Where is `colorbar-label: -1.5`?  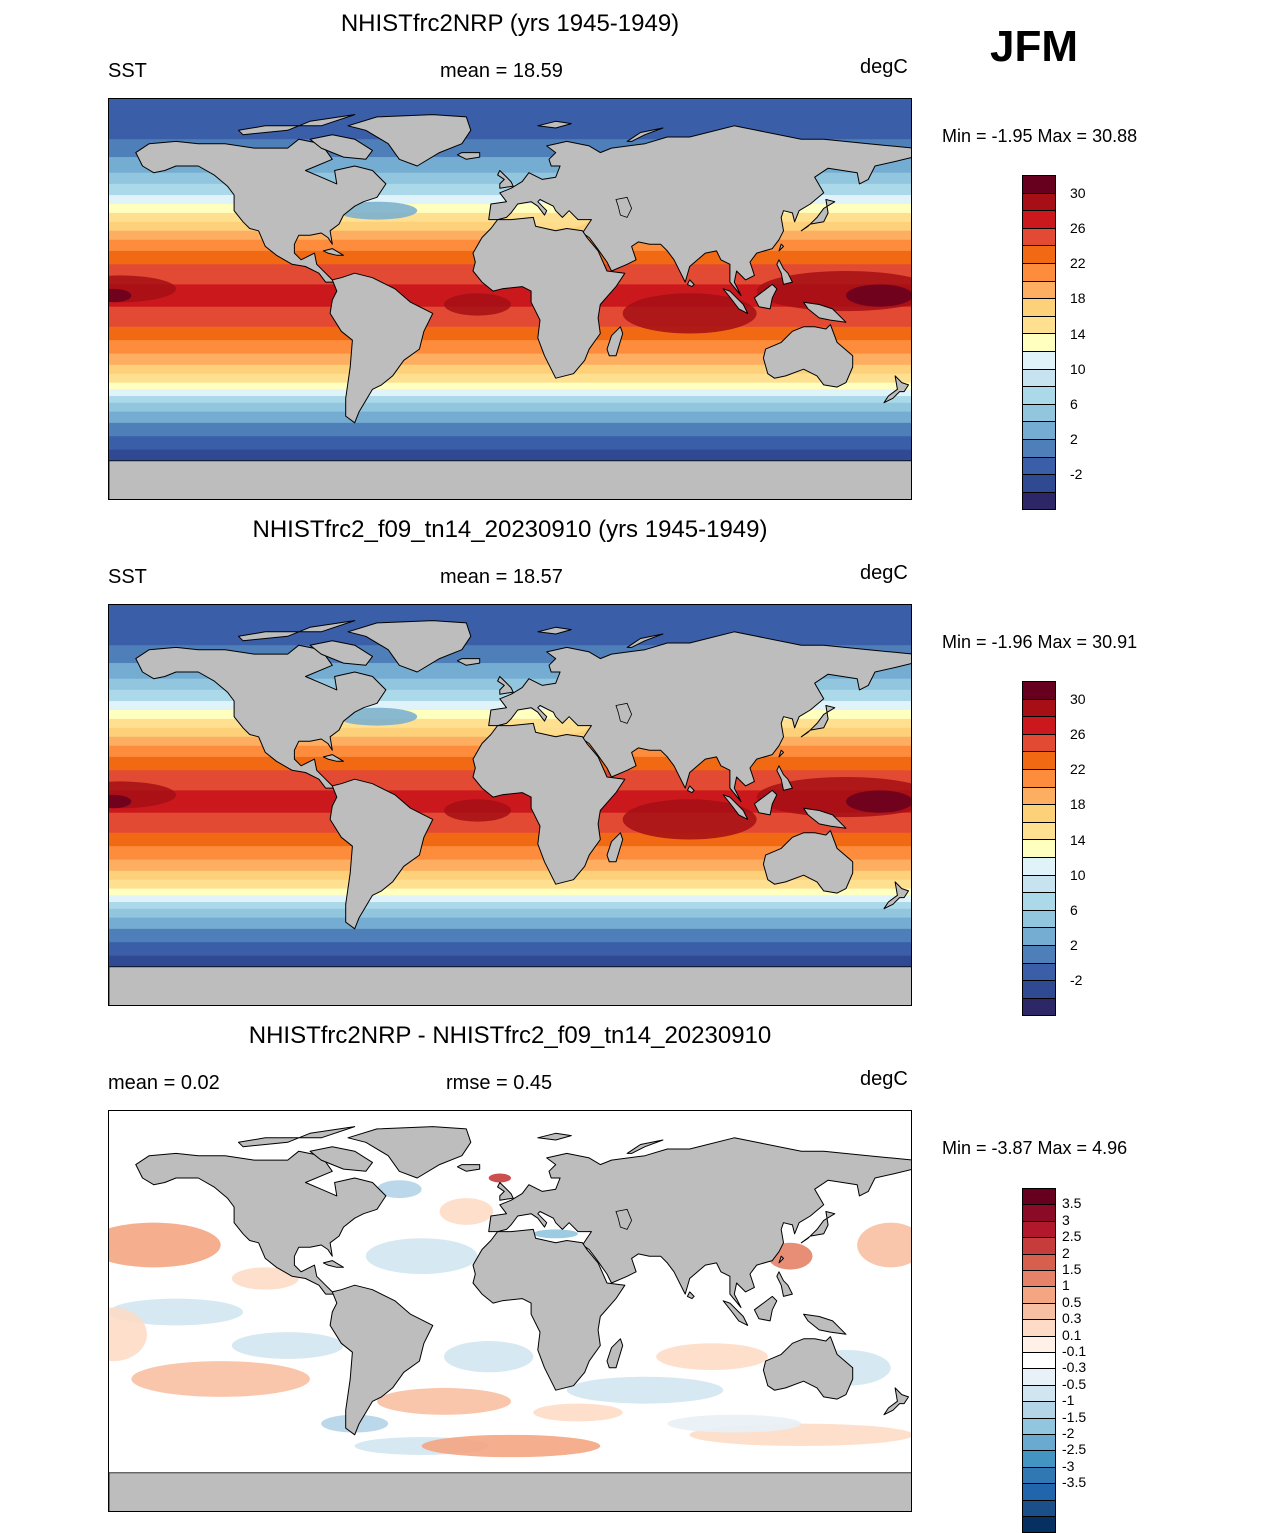
colorbar-label: -1.5 is located at coordinates (1074, 1416).